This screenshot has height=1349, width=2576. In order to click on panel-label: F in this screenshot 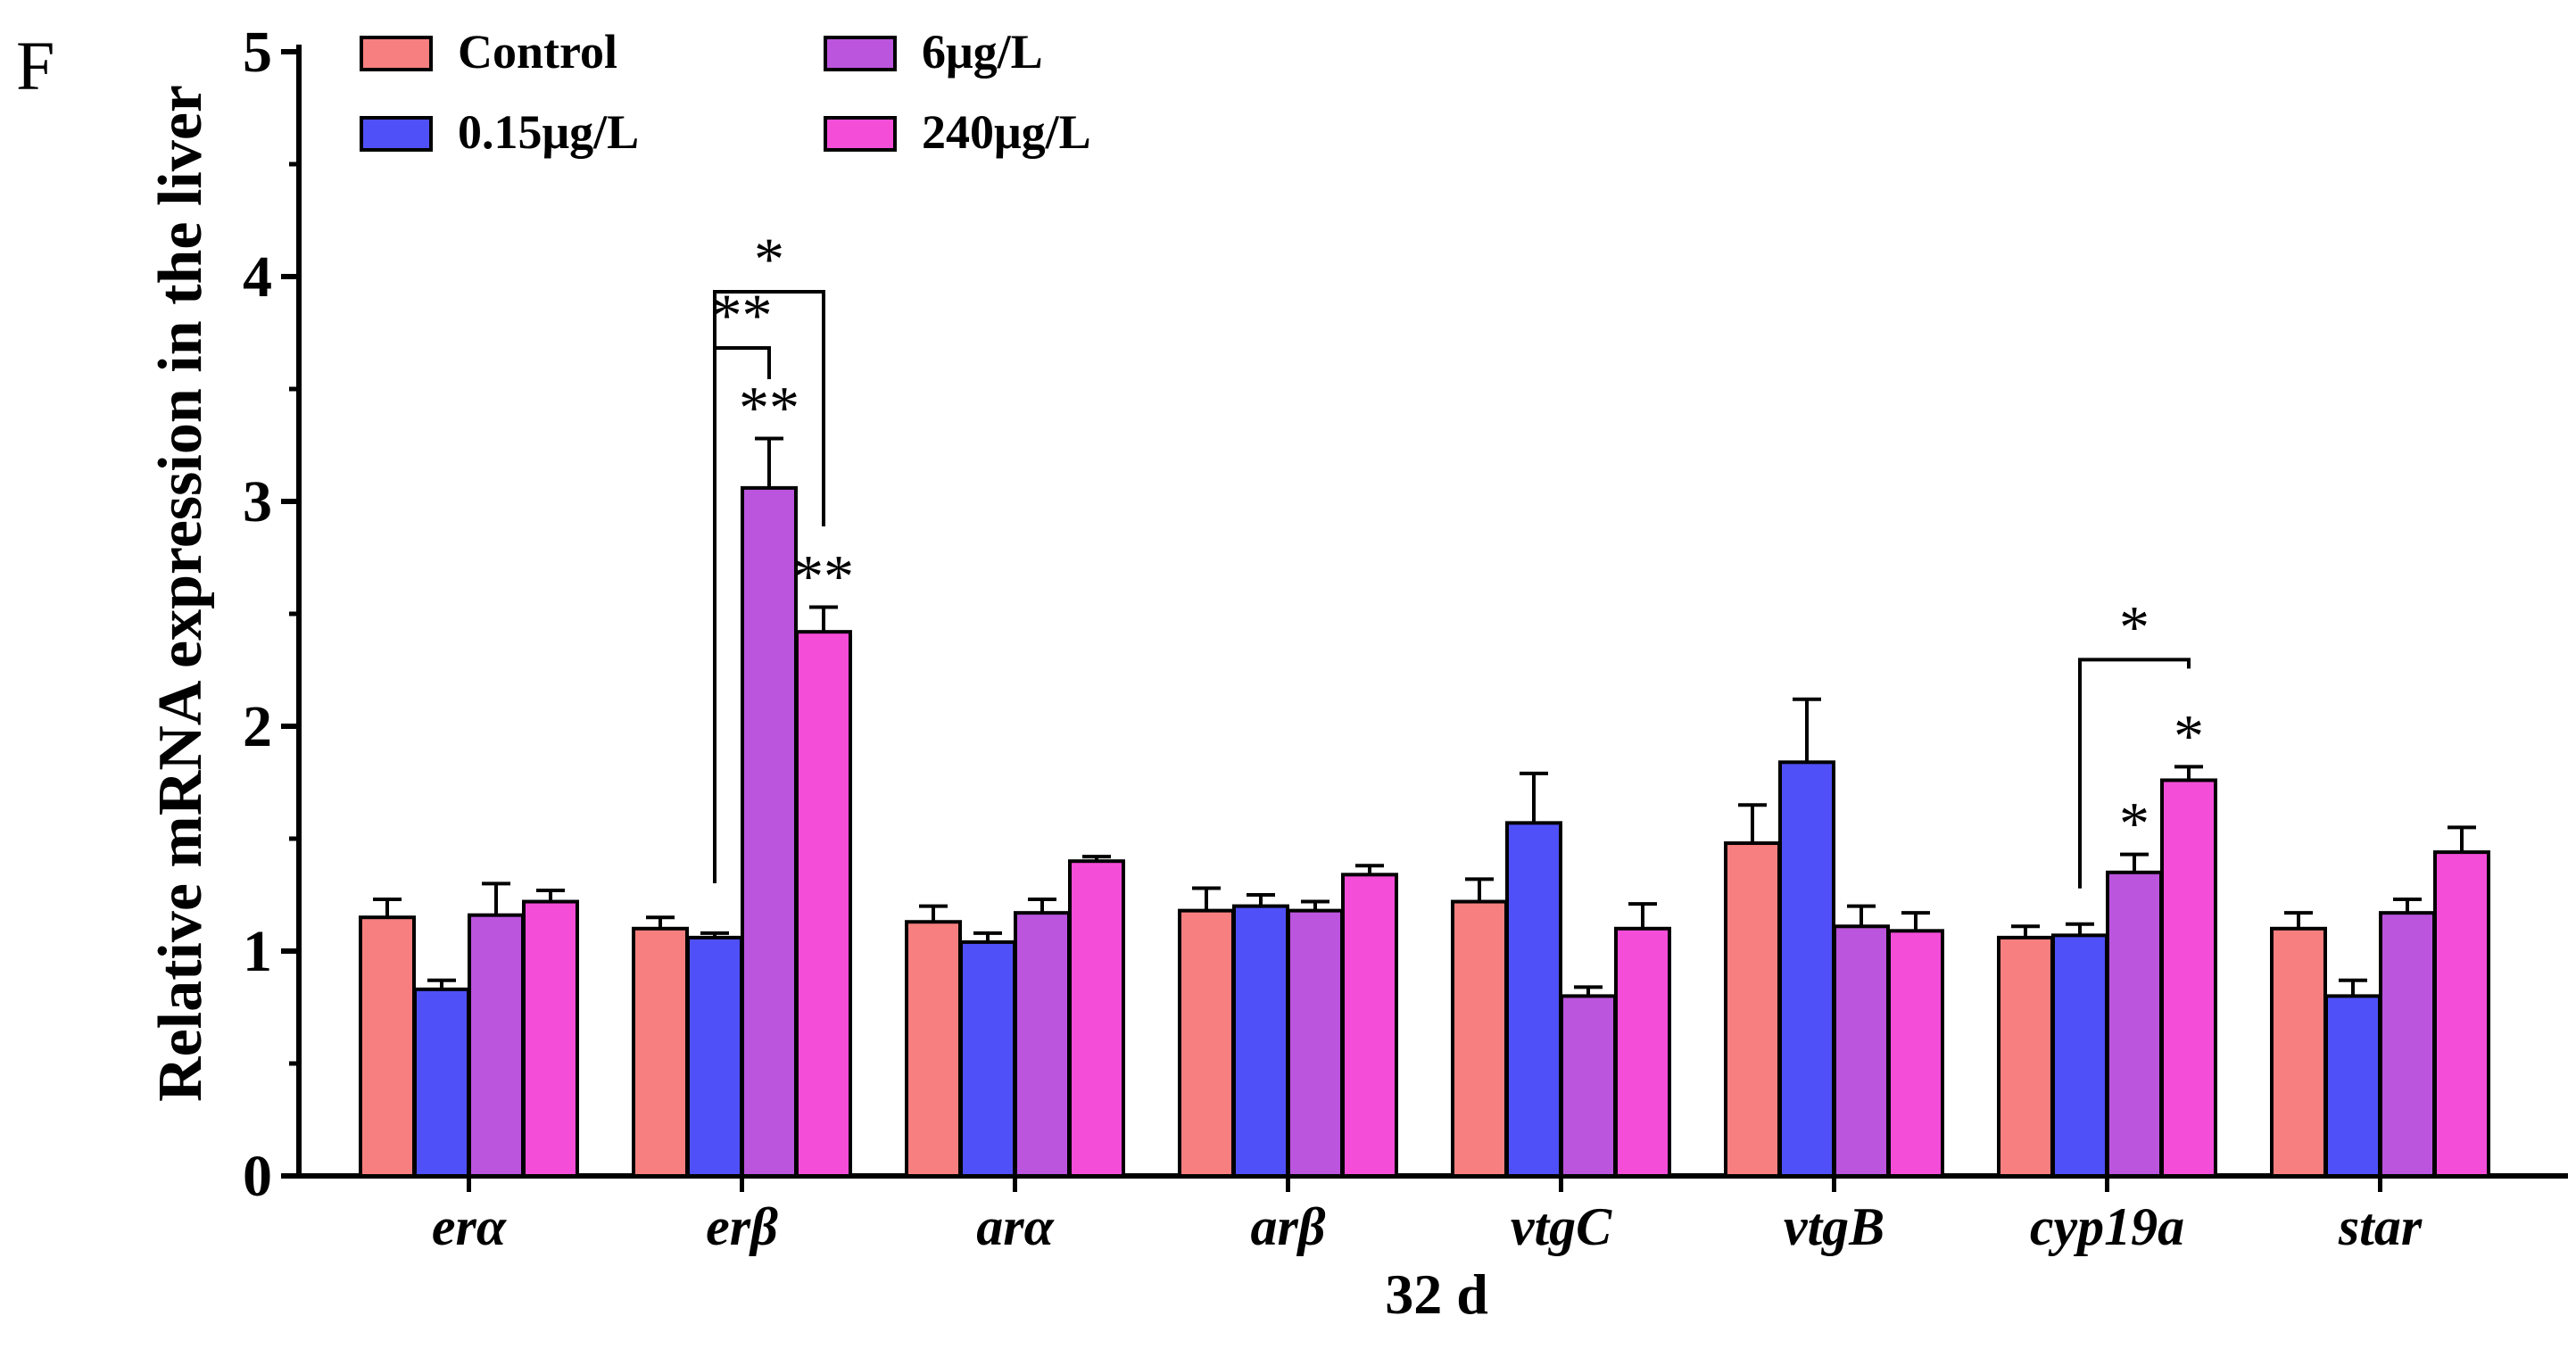, I will do `click(35, 65)`.